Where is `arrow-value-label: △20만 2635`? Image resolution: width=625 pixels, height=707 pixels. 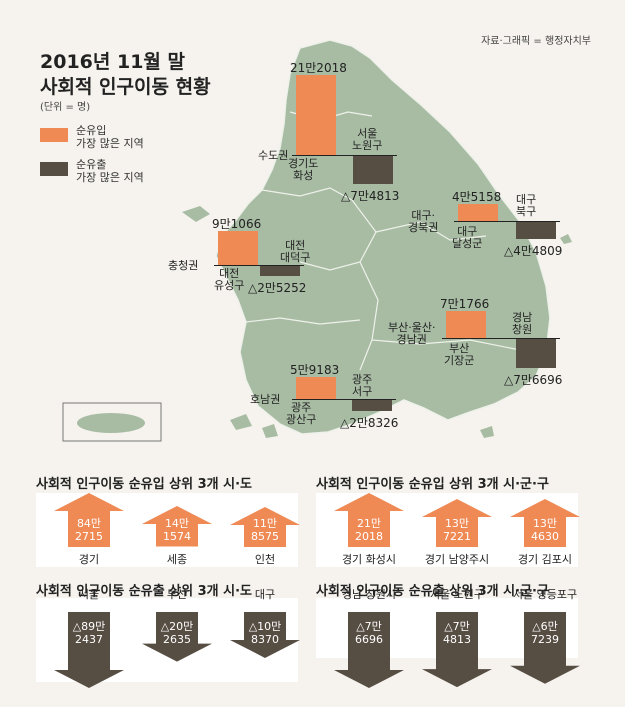 arrow-value-label: △20만 2635 is located at coordinates (177, 633).